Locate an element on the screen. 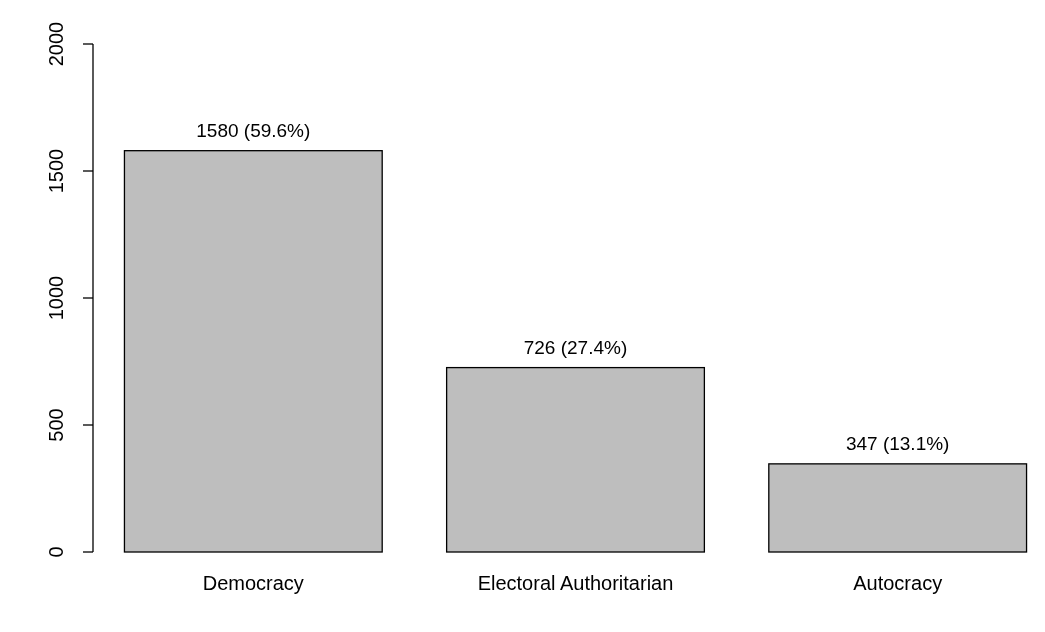 The width and height of the screenshot is (1045, 632). data-label: 1580 (59.6%) is located at coordinates (253, 130).